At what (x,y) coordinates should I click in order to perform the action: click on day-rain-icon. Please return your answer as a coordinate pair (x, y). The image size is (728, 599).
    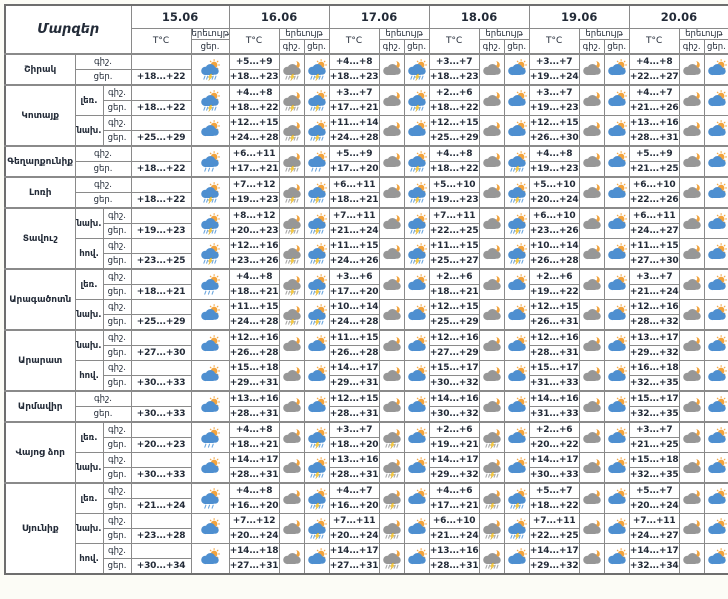
    Looking at the image, I should click on (210, 161).